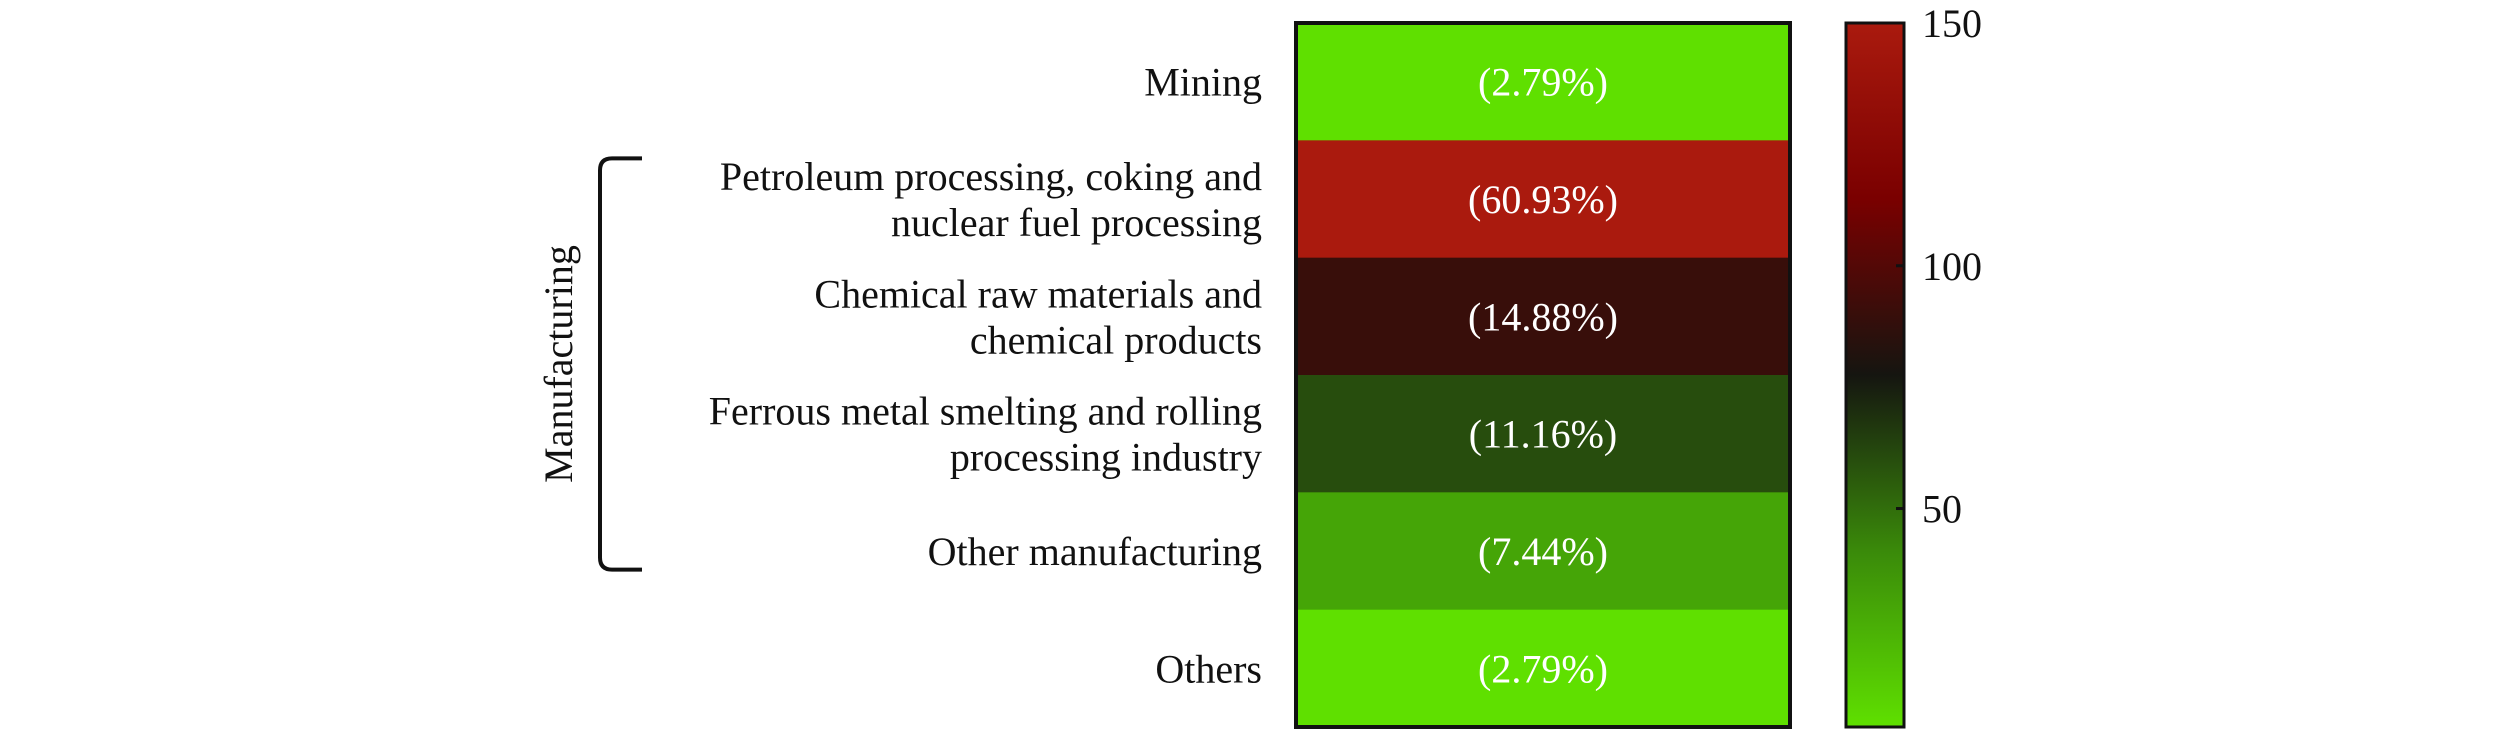 The height and width of the screenshot is (732, 2520). Describe the element at coordinates (1106, 457) in the screenshot. I see `row-label-line: processing industry` at that location.